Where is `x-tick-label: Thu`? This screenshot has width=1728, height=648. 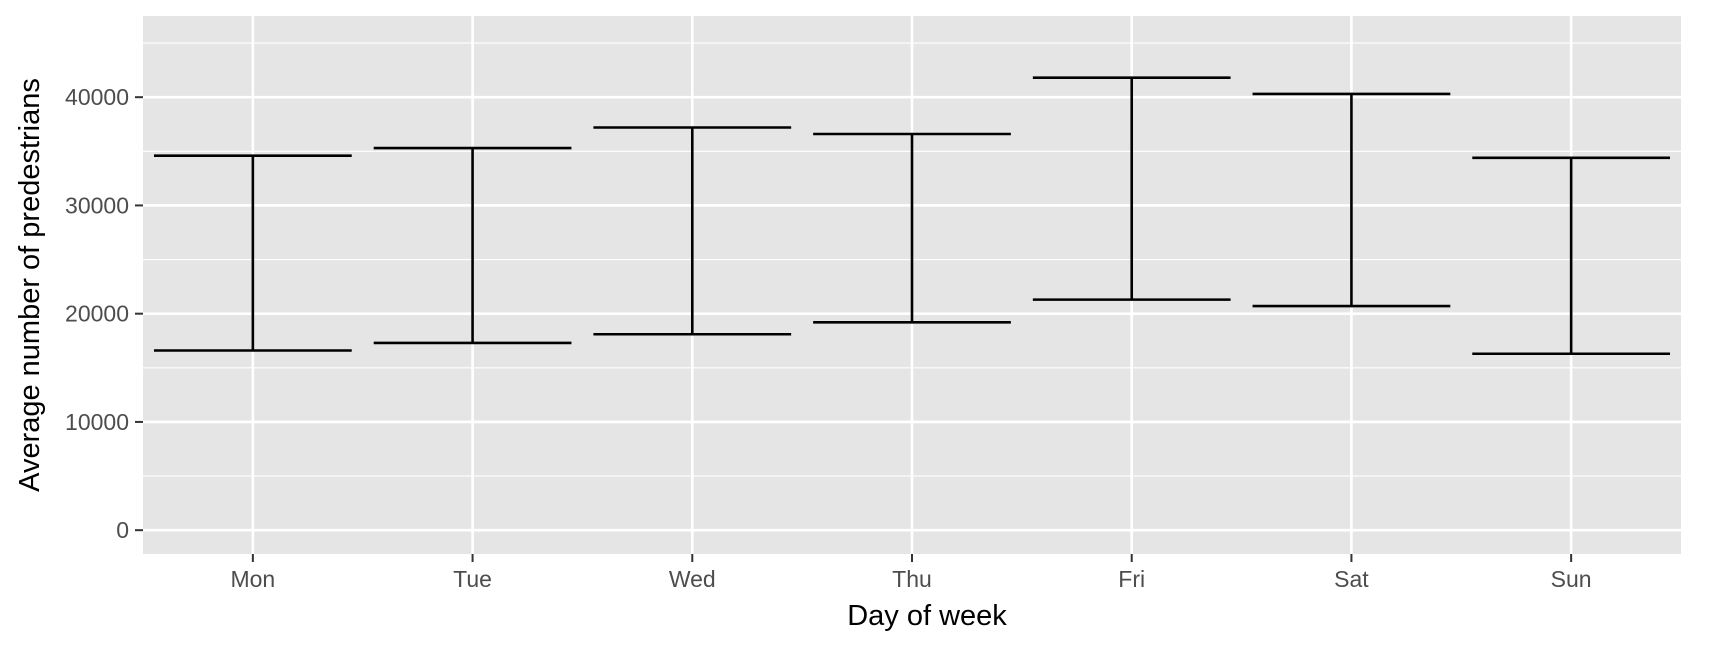 x-tick-label: Thu is located at coordinates (912, 579).